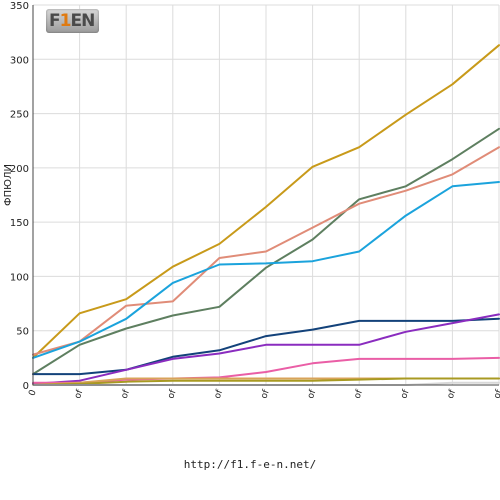 Image resolution: width=500 pixels, height=500 pixels. I want to click on logo-icon: F 1 EN, so click(72, 21).